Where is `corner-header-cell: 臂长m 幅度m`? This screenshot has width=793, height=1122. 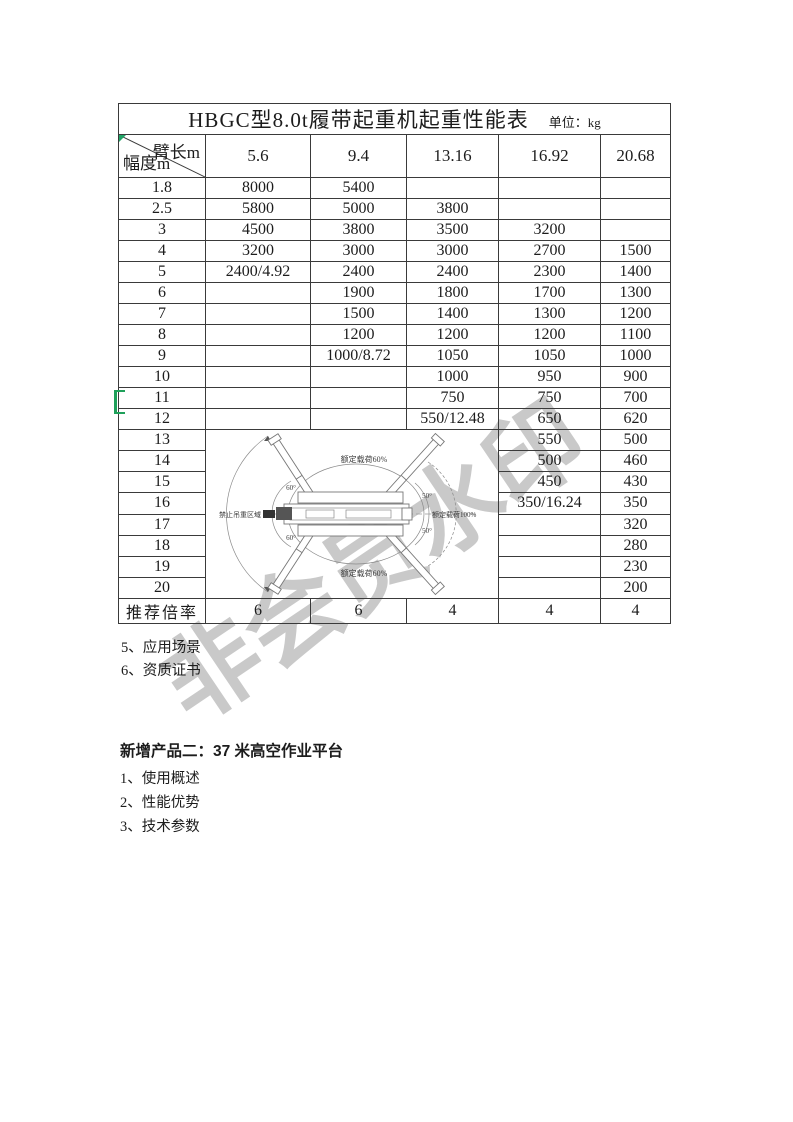
corner-header-cell: 臂长m 幅度m is located at coordinates (162, 156).